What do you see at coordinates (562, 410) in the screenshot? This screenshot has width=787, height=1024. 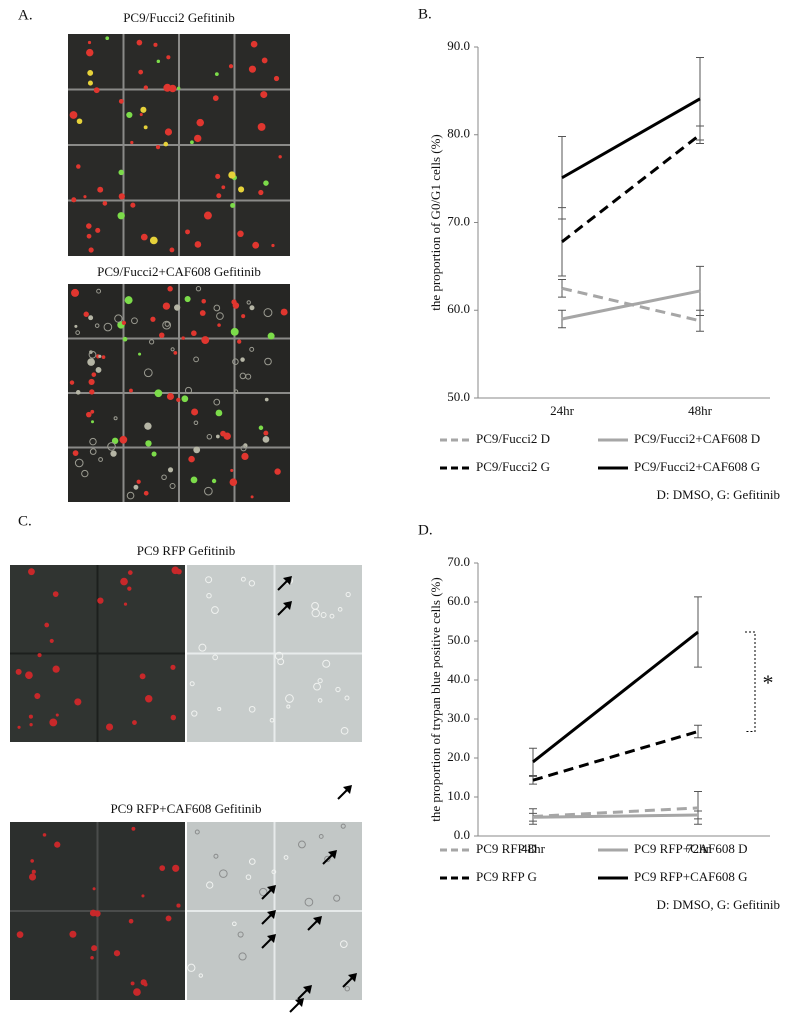 I see `x-tick-label: 24hr` at bounding box center [562, 410].